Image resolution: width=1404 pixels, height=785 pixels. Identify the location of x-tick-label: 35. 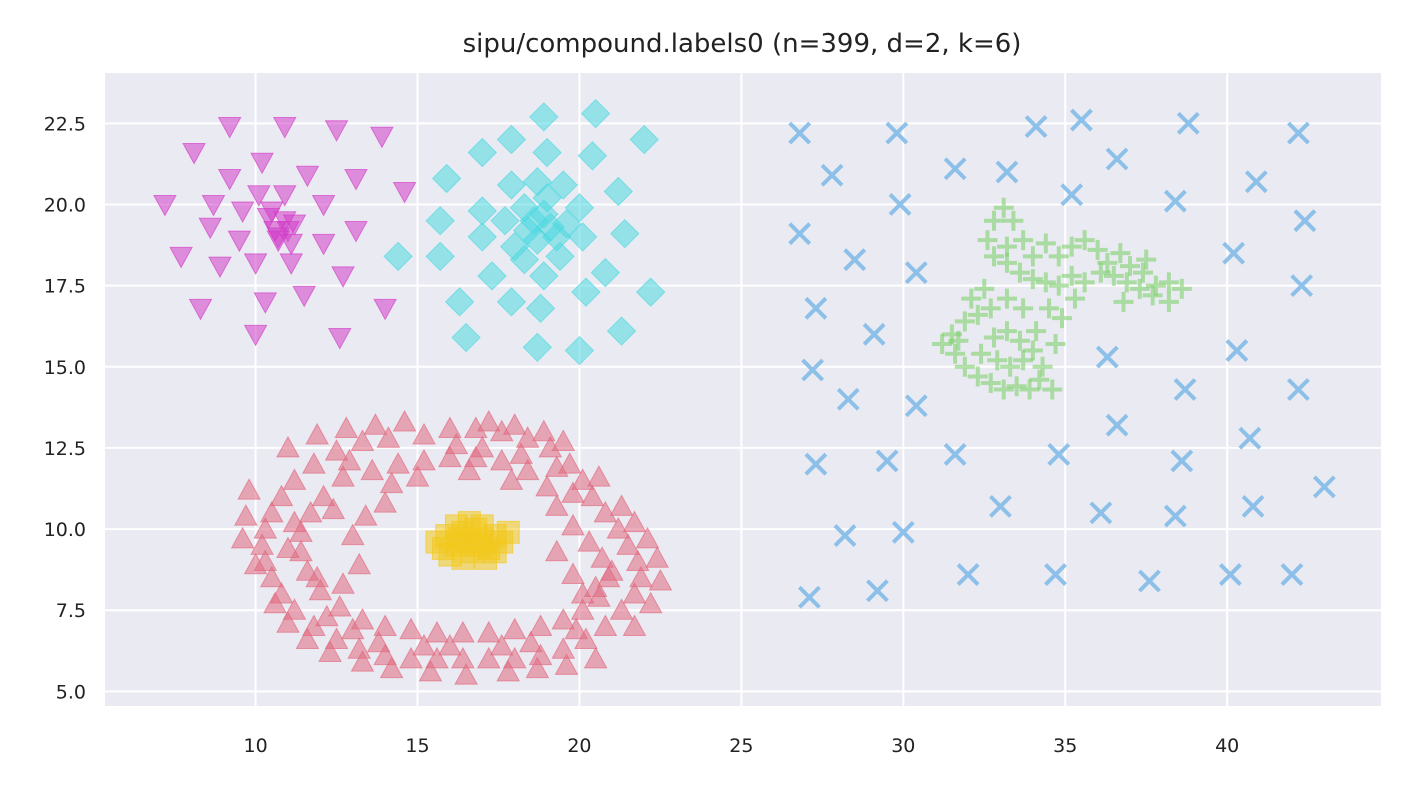
(1065, 746).